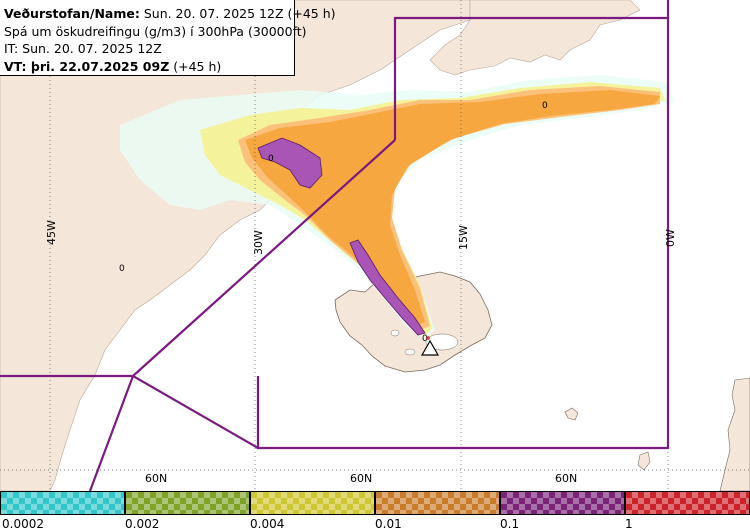 Image resolution: width=750 pixels, height=532 pixels. I want to click on initial-time: IT: Sun. 20. 07. 2025 12Z, so click(83, 48).